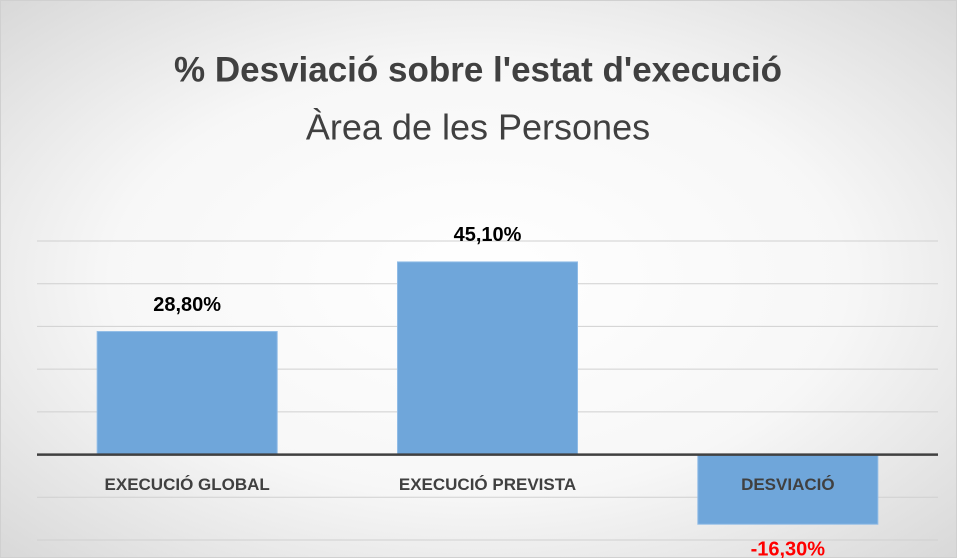 Image resolution: width=957 pixels, height=558 pixels. Describe the element at coordinates (478, 69) in the screenshot. I see `chart-title: % Desviació sobre l'estat d'execució` at that location.